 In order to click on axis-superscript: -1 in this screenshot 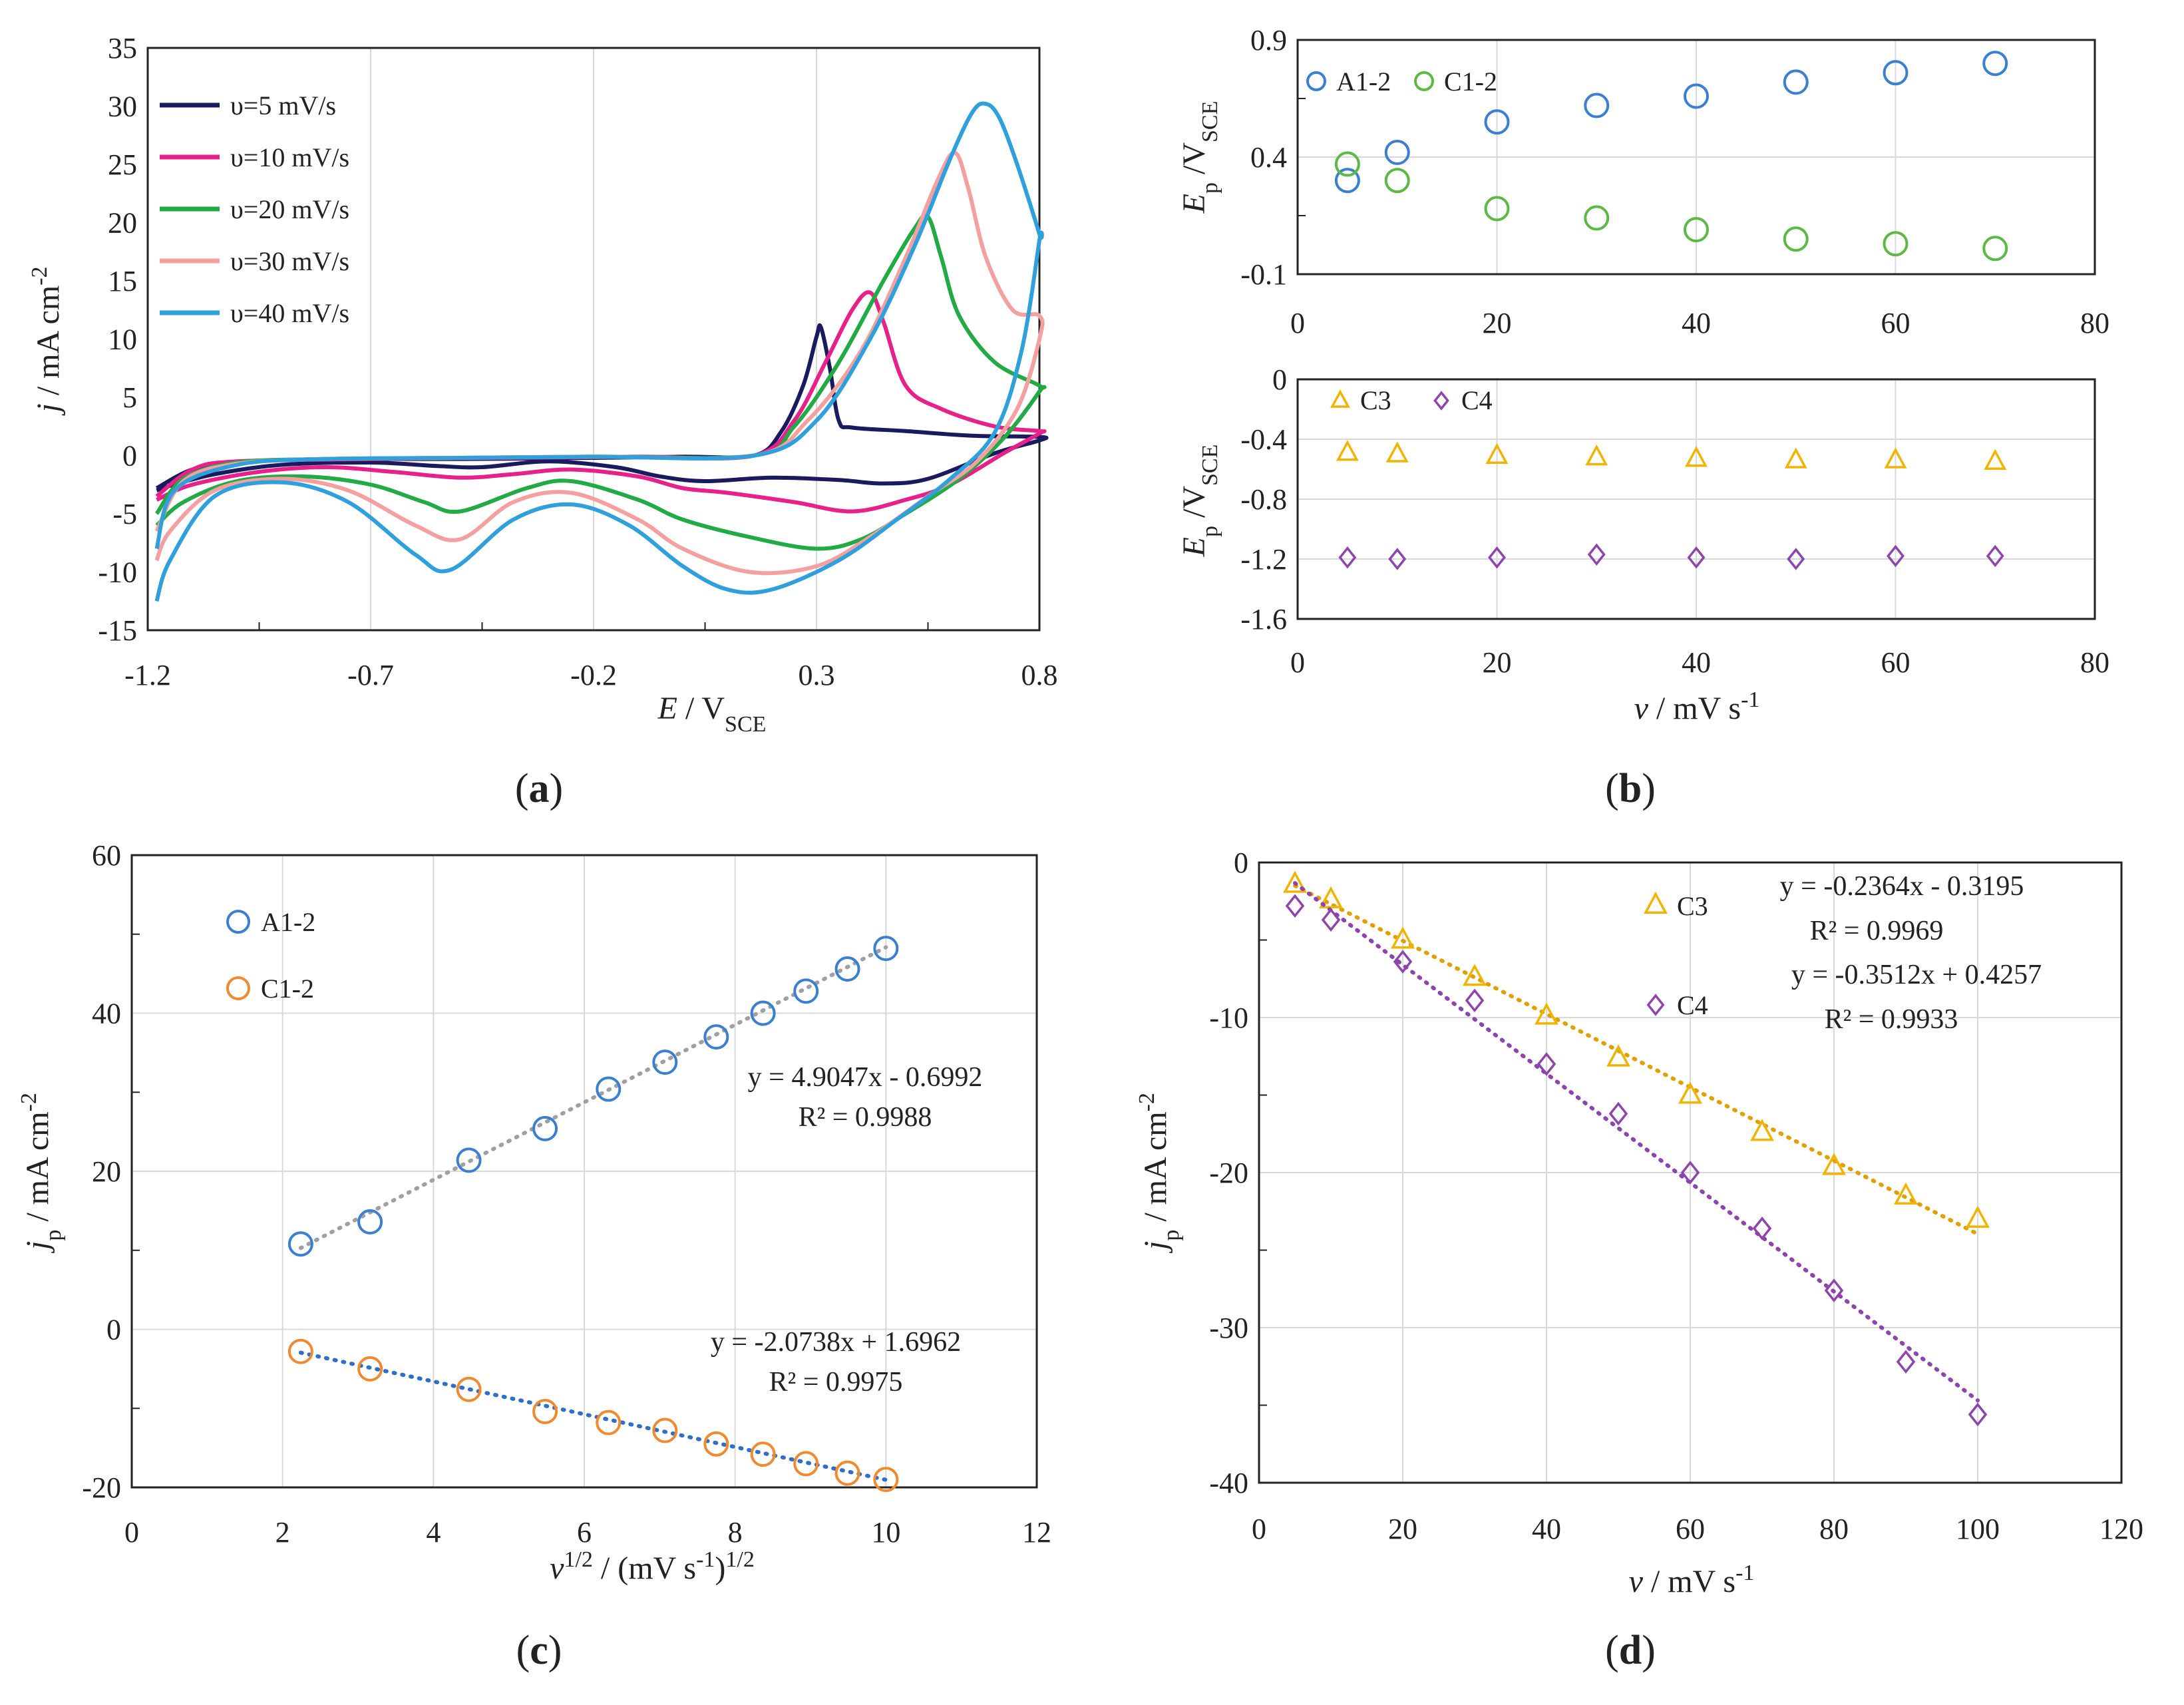, I will do `click(1750, 699)`.